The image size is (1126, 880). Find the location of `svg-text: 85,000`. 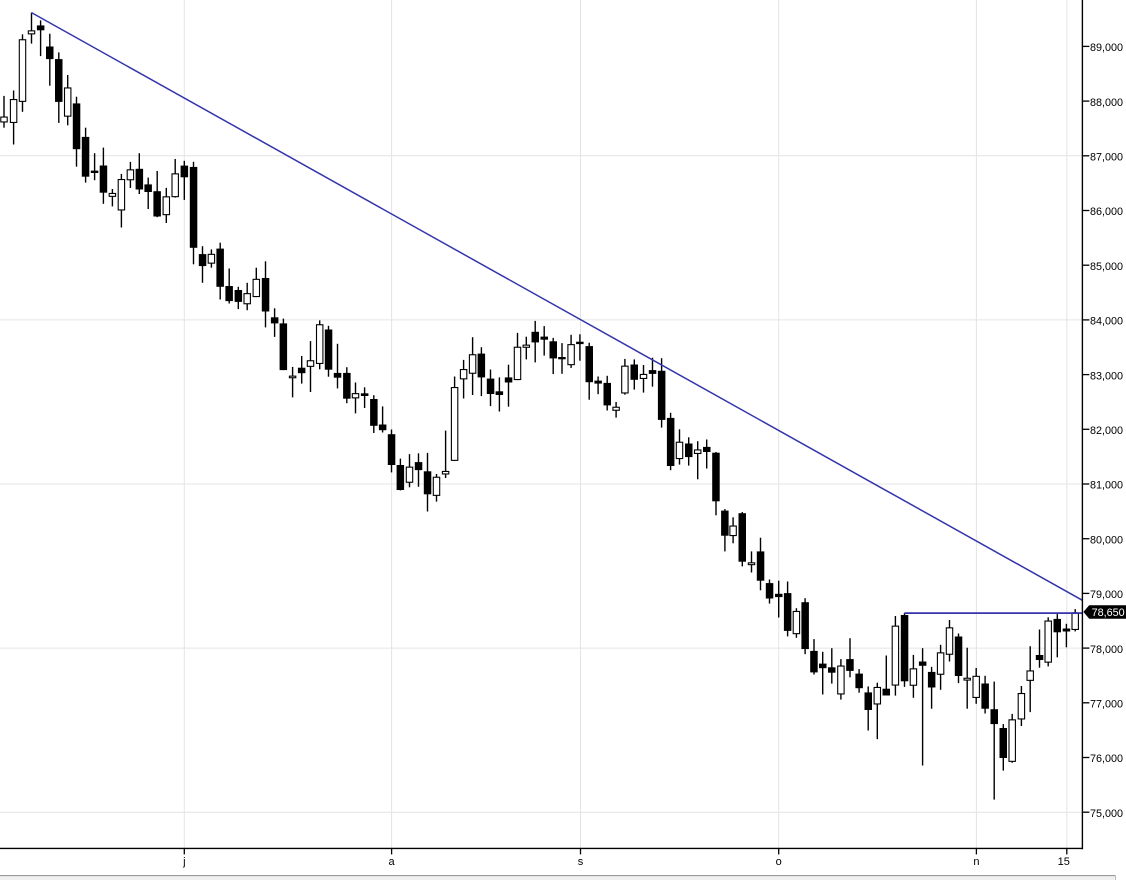

svg-text: 85,000 is located at coordinates (1106, 267).